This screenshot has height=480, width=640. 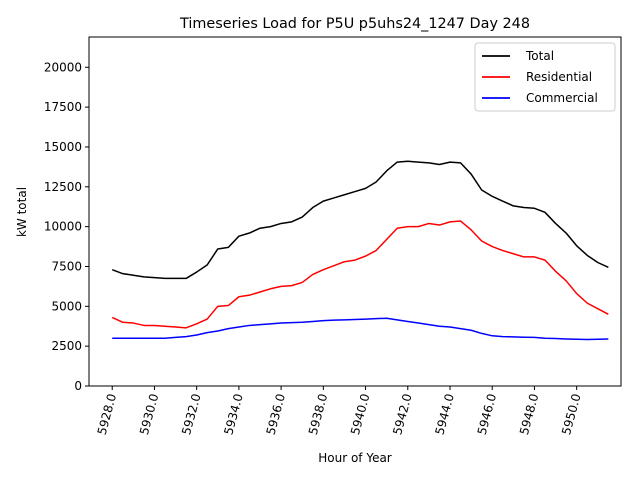 What do you see at coordinates (63, 147) in the screenshot?
I see `y-tick-label: 15000` at bounding box center [63, 147].